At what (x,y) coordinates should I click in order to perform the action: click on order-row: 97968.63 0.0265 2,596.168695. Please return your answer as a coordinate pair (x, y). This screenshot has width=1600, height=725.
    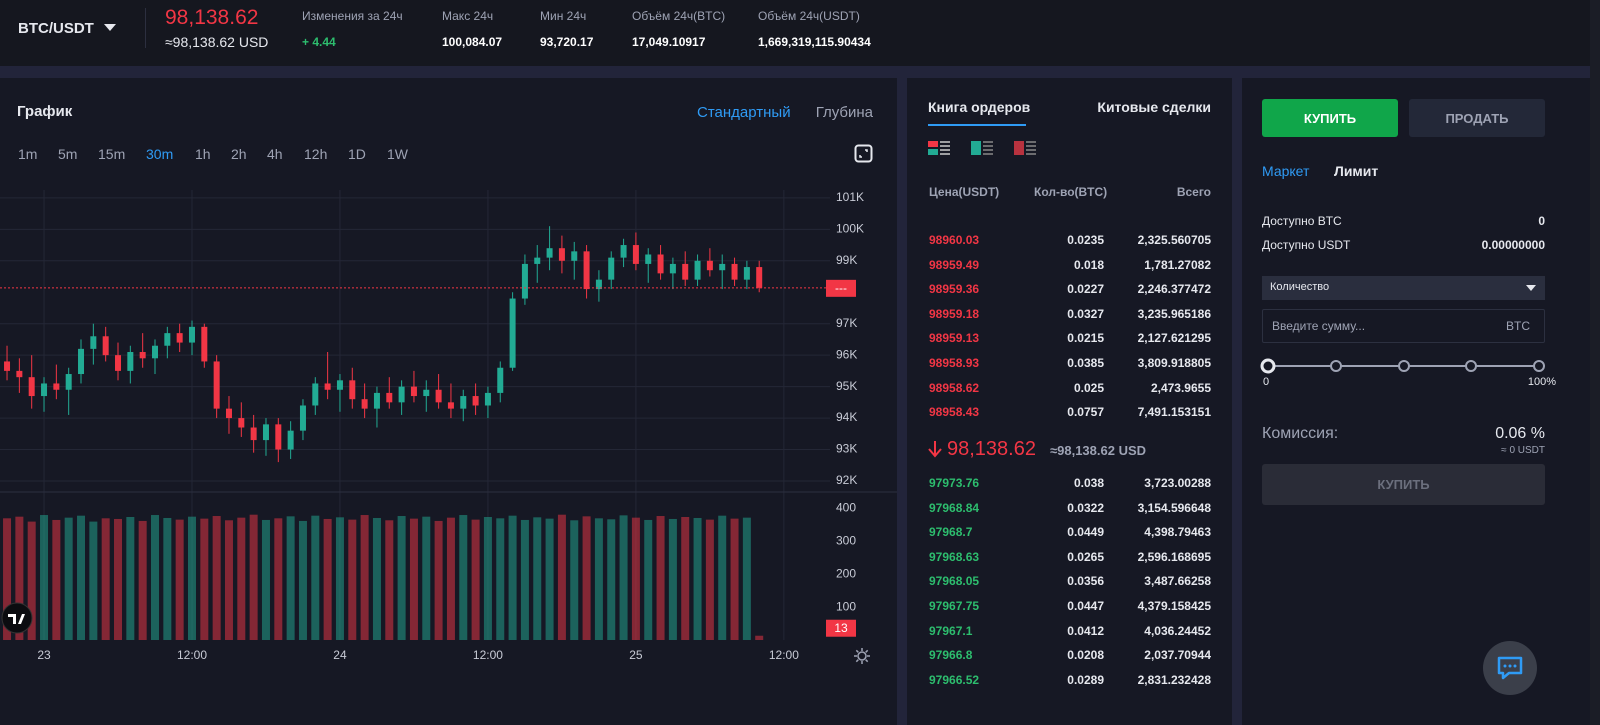
    Looking at the image, I should click on (1069, 557).